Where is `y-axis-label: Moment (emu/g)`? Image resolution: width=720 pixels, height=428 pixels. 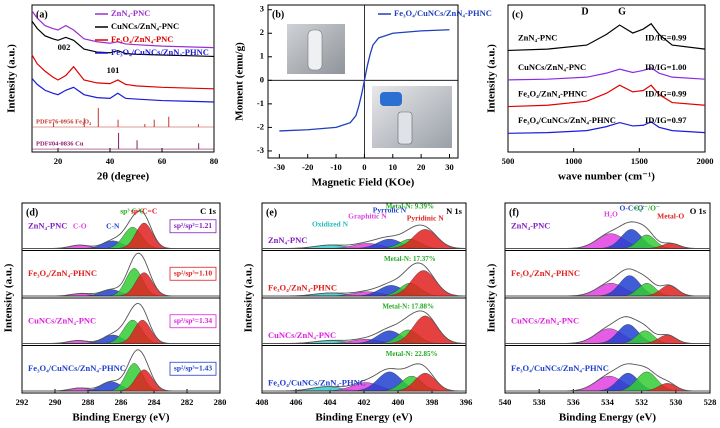
y-axis-label: Moment (emu/g) is located at coordinates (240, 81).